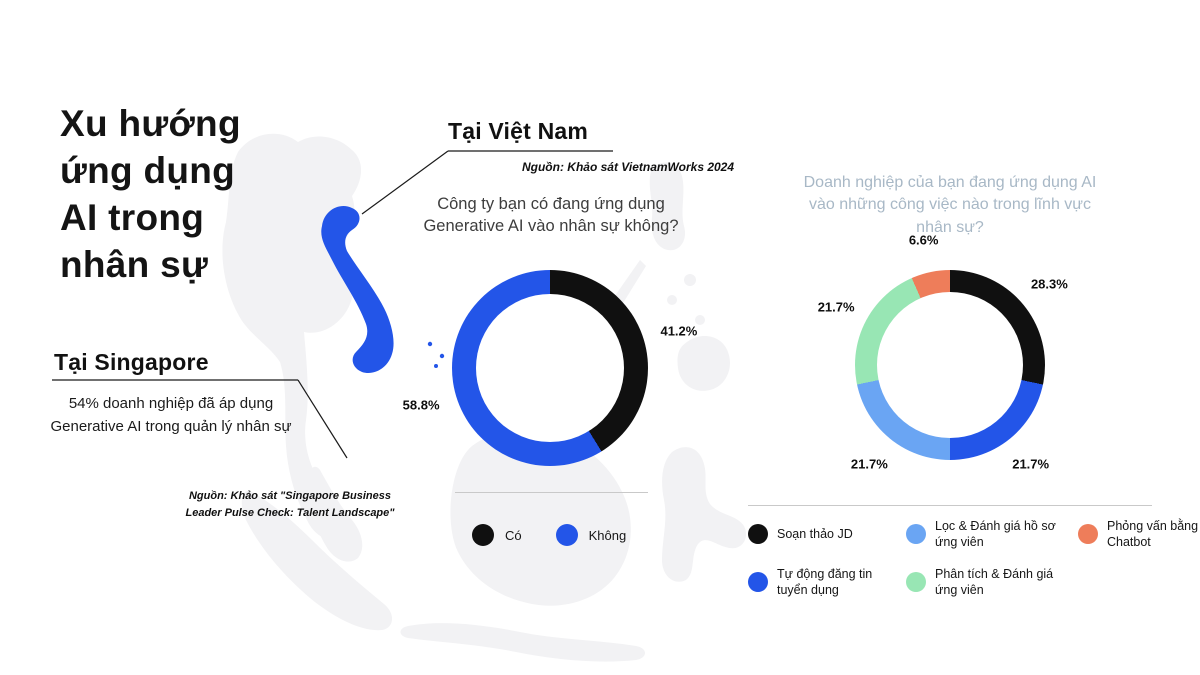  Describe the element at coordinates (758, 581) in the screenshot. I see `legend-dot-dang-tin` at that location.